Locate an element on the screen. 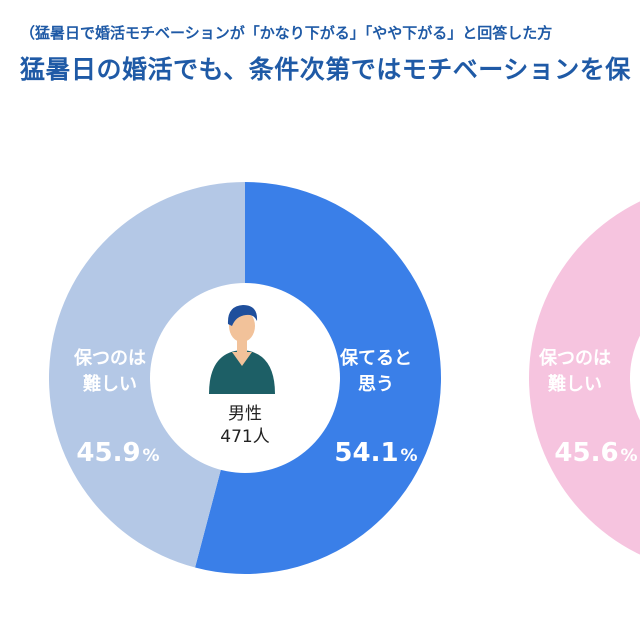  male-center-label: 男性 is located at coordinates (245, 414).